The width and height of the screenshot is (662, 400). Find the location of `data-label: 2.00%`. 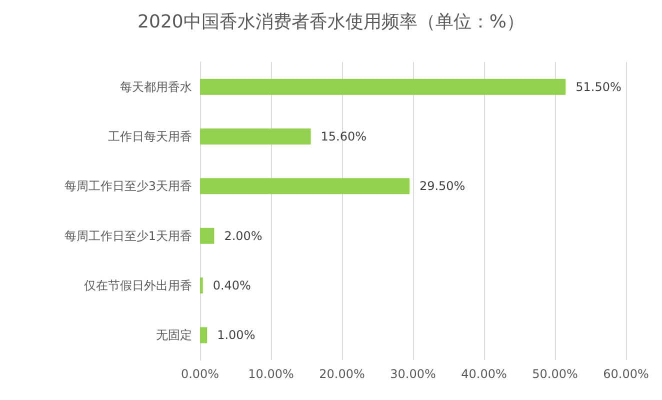

data-label: 2.00% is located at coordinates (243, 235).